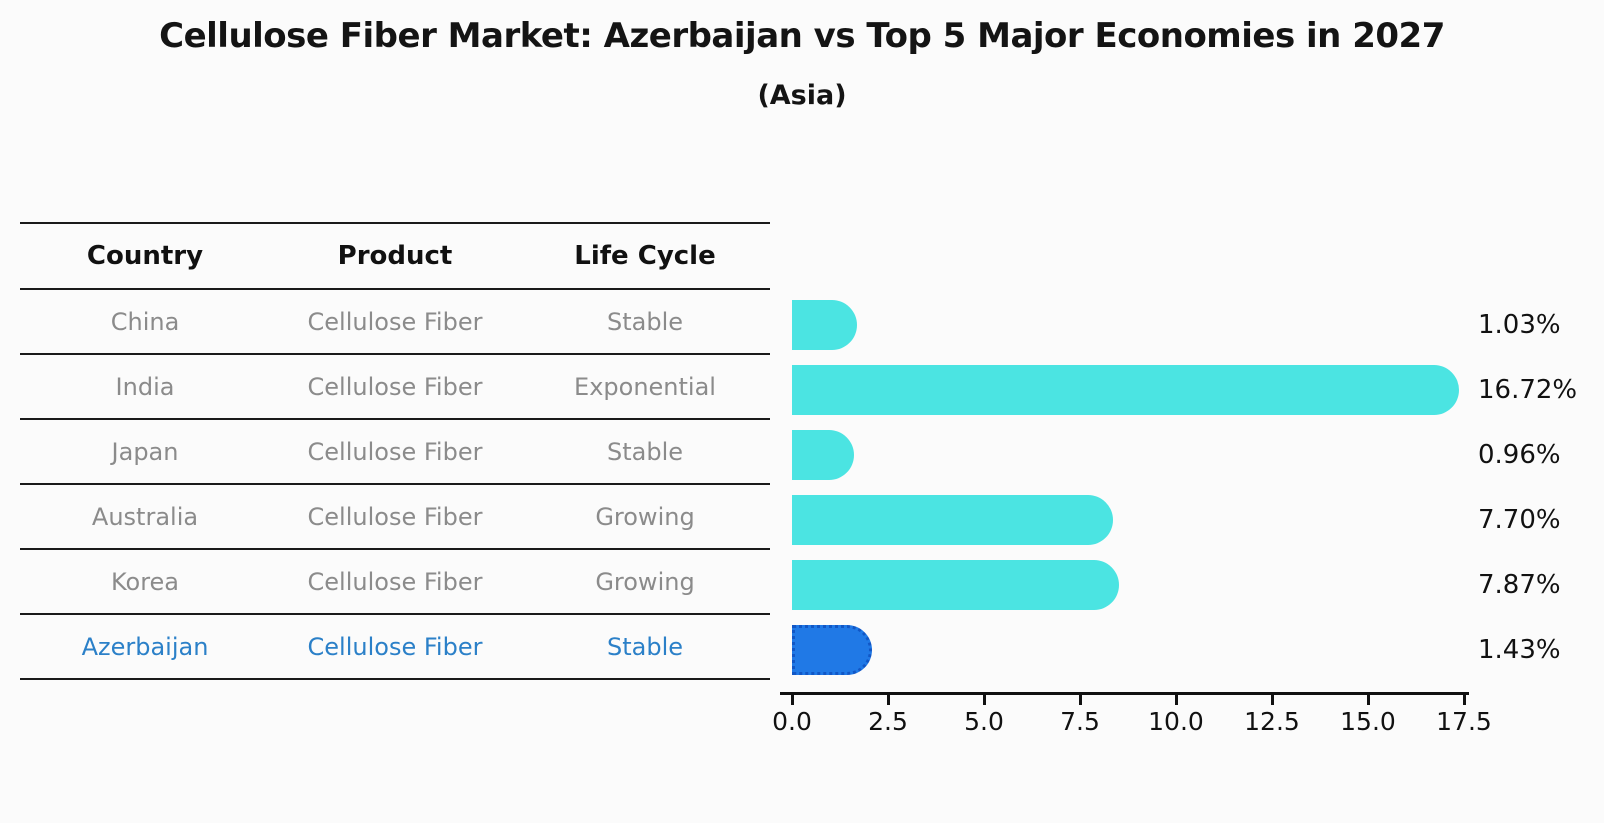  Describe the element at coordinates (145, 516) in the screenshot. I see `cell-country: Australia` at that location.